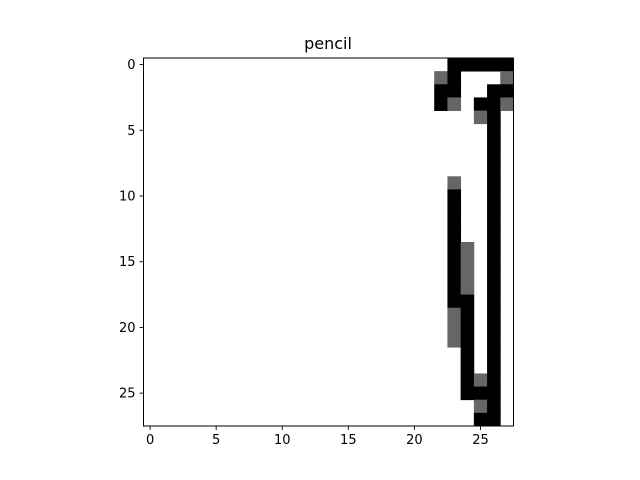 This screenshot has width=640, height=480. Describe the element at coordinates (317, 437) in the screenshot. I see `x-axis: 0 5 10 15 20 25` at that location.